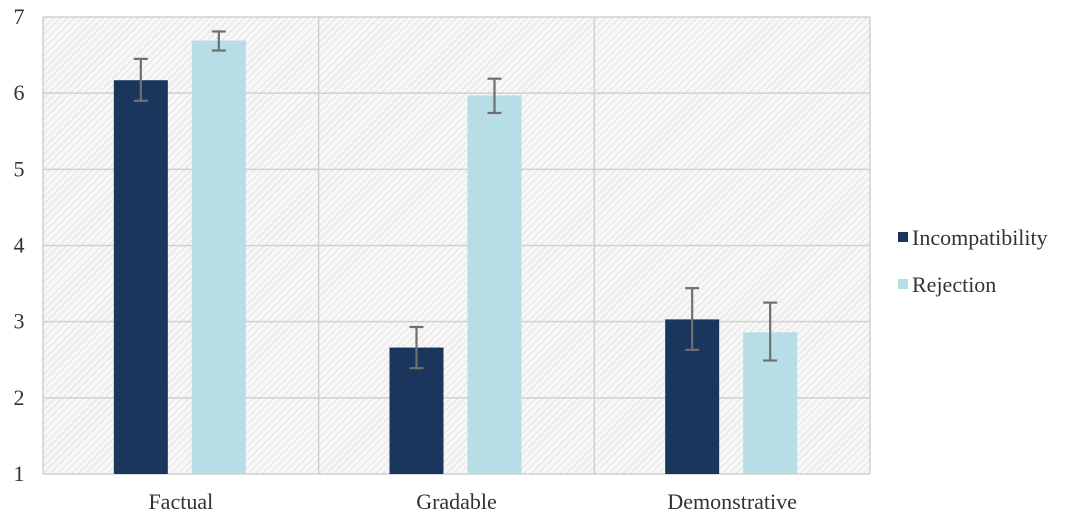  I want to click on legend-item-incompatibility: Incompatibility, so click(973, 237).